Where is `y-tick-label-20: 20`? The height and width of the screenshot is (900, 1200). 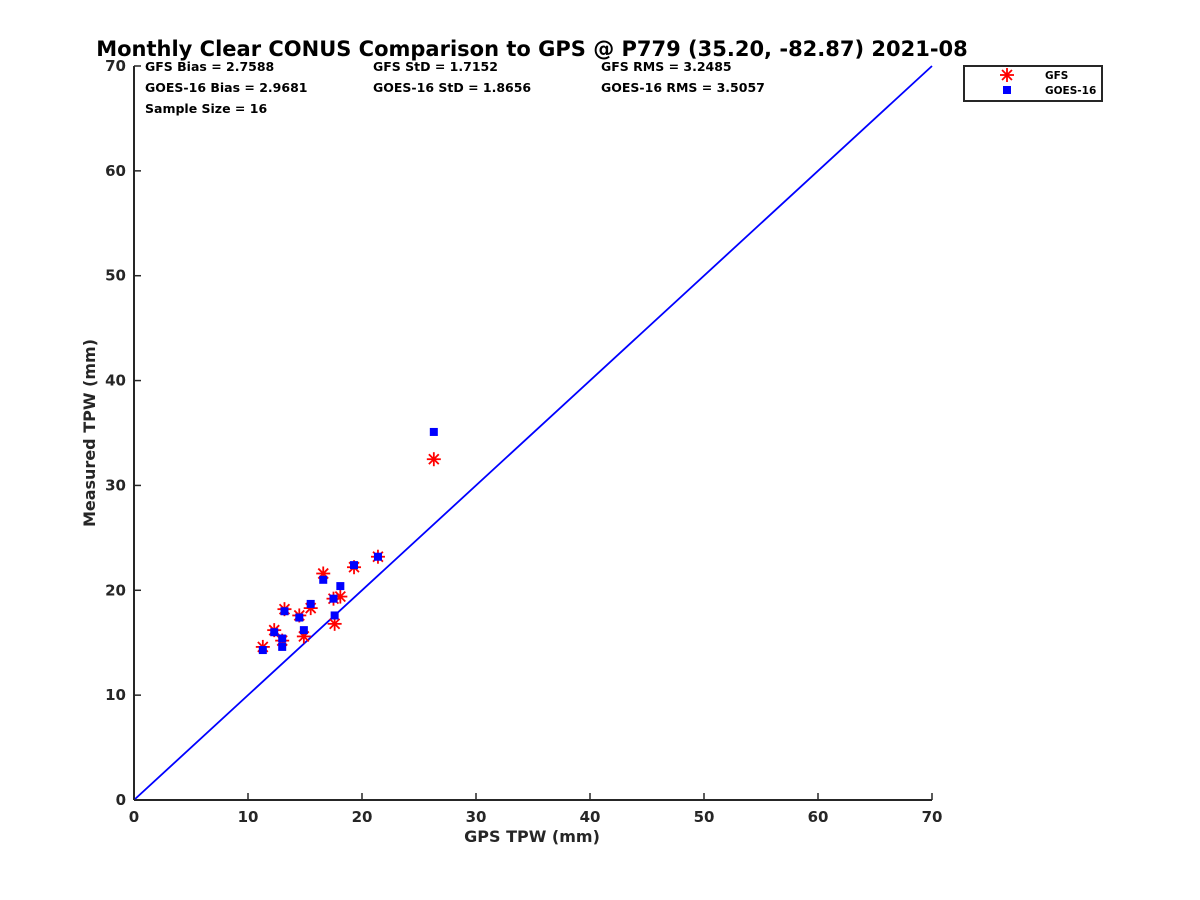 y-tick-label-20: 20 is located at coordinates (115, 590).